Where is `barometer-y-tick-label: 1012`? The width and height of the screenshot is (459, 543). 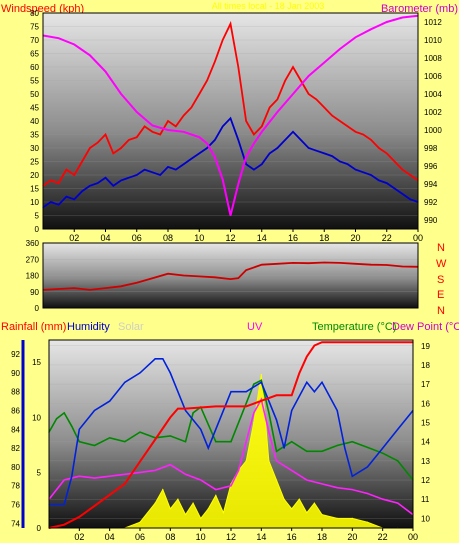
barometer-y-tick-label: 1012 is located at coordinates (433, 22).